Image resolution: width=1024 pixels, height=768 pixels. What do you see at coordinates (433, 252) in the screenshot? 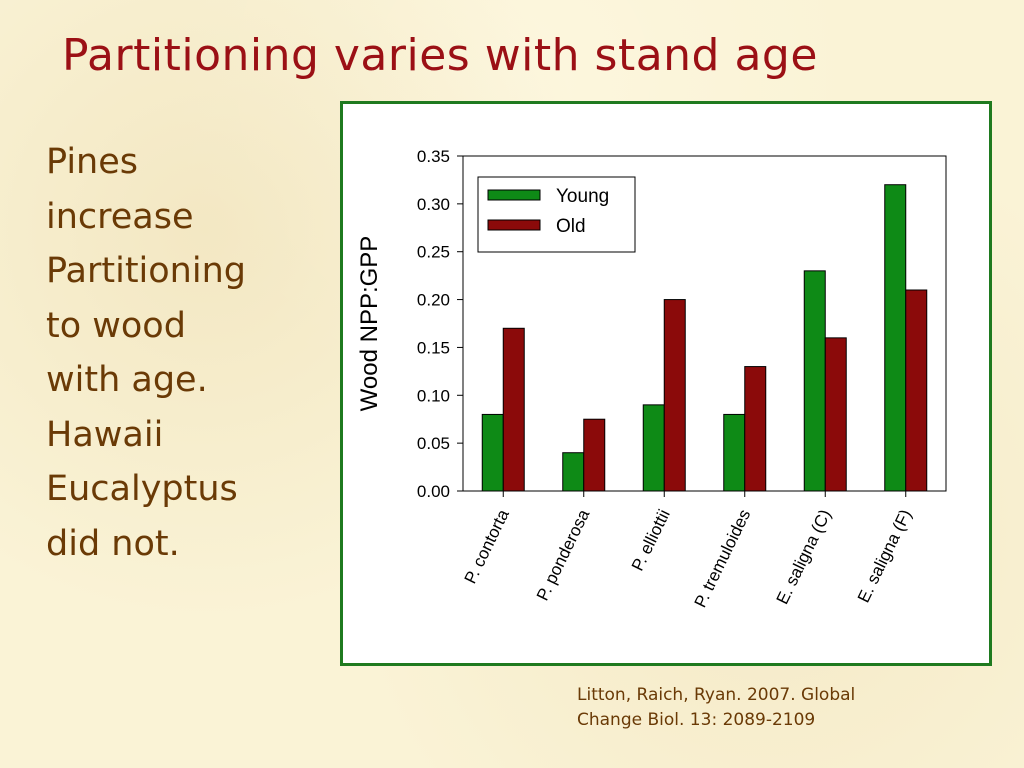
I see `y-tick-label: 0.25` at bounding box center [433, 252].